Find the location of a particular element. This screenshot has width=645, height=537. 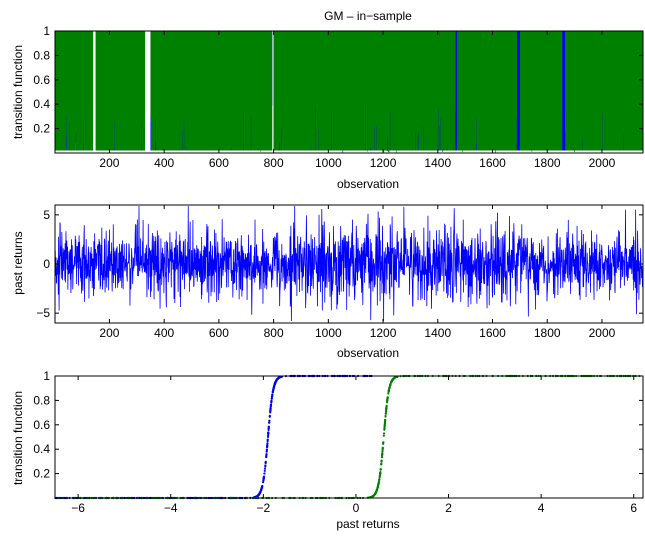

y-tick-label: 0 is located at coordinates (46, 264).